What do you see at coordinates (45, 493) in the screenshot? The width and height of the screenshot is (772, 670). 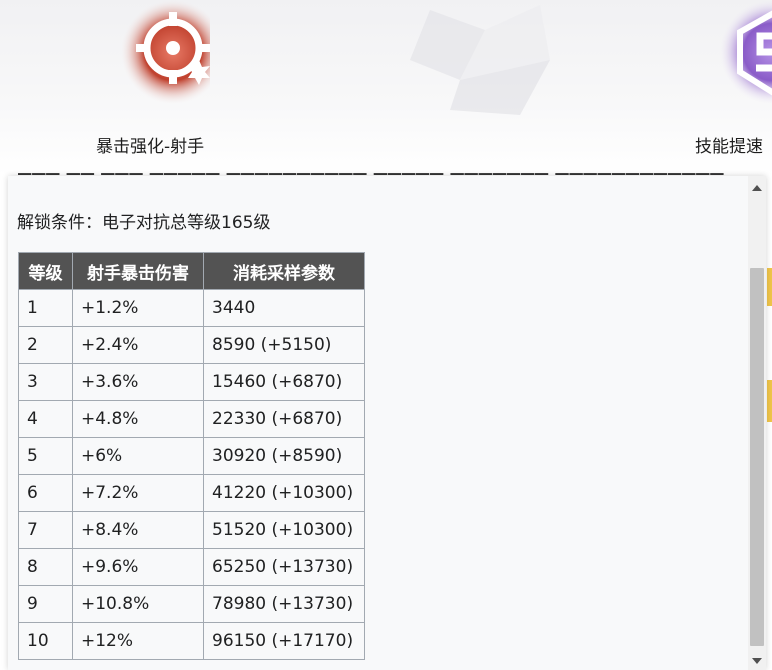 I see `cell-level: 6` at bounding box center [45, 493].